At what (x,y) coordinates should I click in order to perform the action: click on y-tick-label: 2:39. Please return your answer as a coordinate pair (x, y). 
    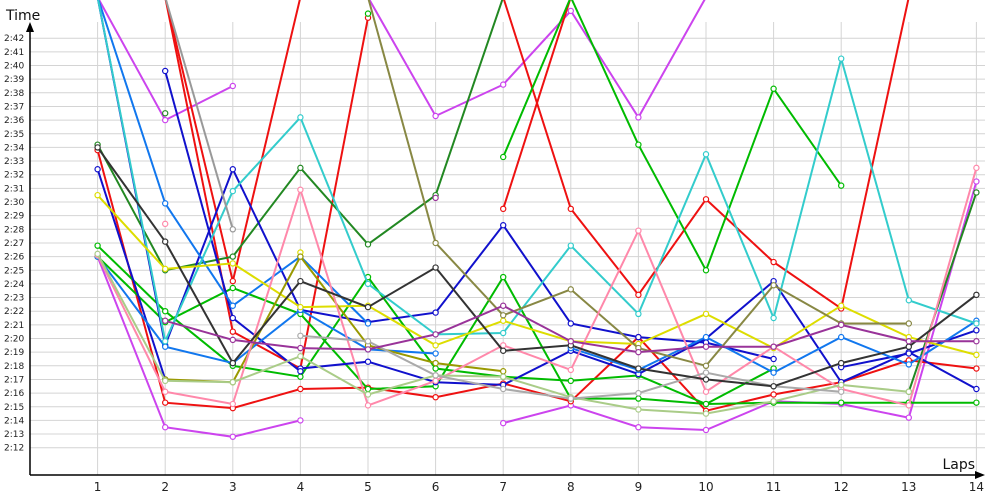
    Looking at the image, I should click on (14, 80).